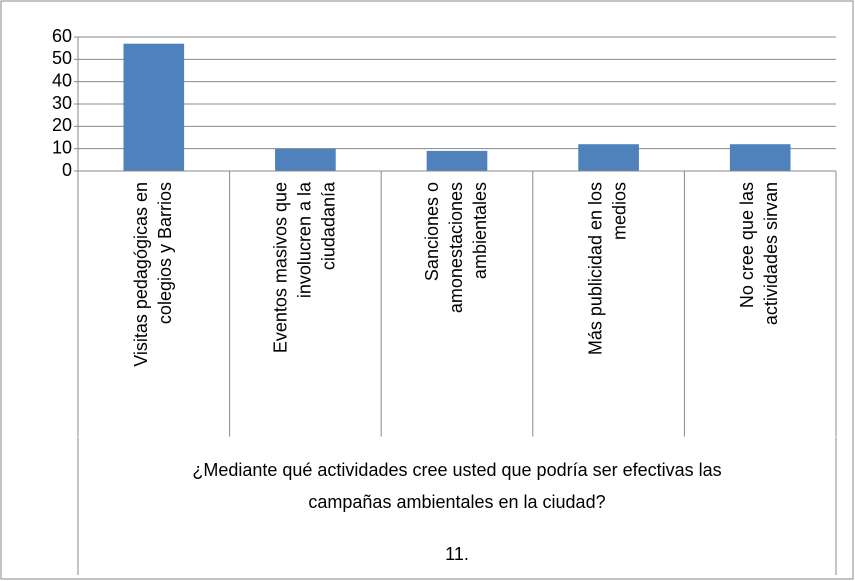 The height and width of the screenshot is (581, 855). I want to click on y-tick-label: 60, so click(62, 36).